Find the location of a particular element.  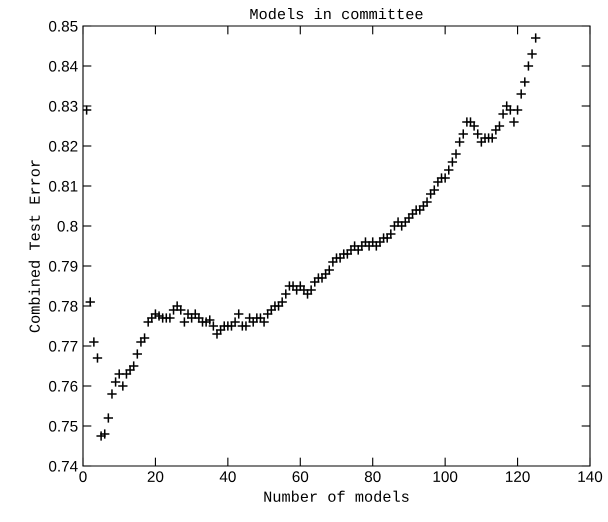

y-tick-label: 0.78 is located at coordinates (63, 306).